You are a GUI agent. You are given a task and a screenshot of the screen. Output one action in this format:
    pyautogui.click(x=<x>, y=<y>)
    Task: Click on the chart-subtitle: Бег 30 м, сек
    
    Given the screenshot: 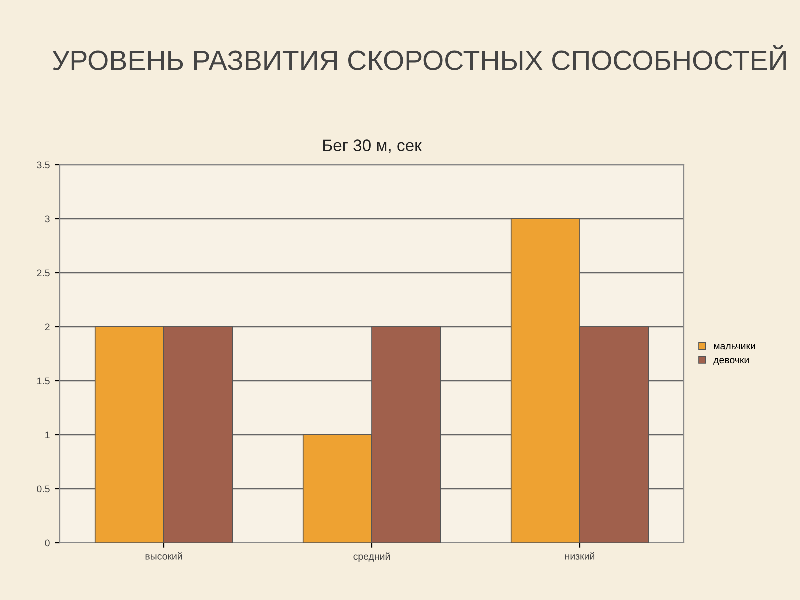 What is the action you would take?
    pyautogui.click(x=373, y=147)
    